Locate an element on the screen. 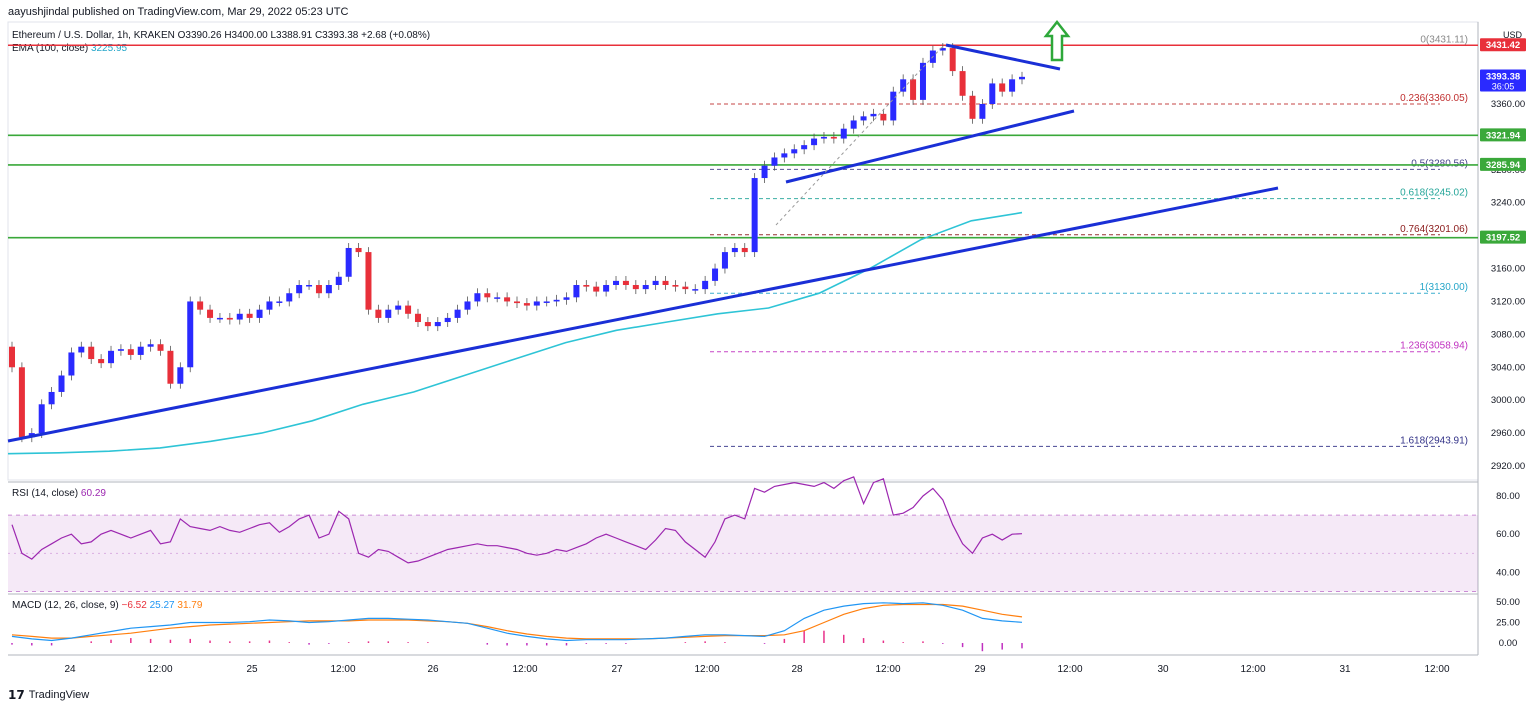 The height and width of the screenshot is (710, 1536). price-label-text: 3321.94 is located at coordinates (1503, 135).